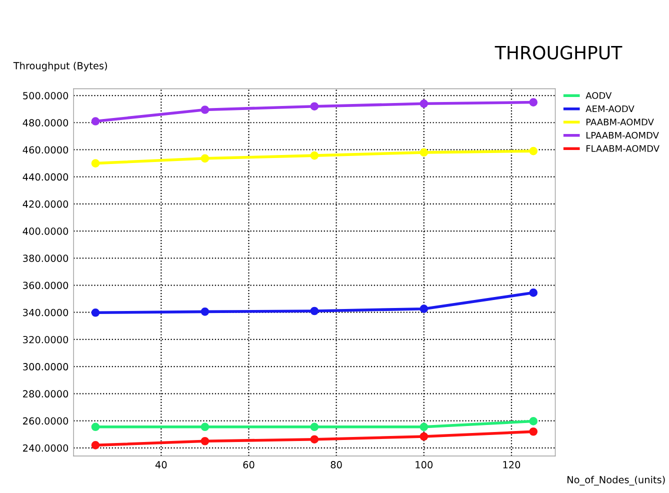 This screenshot has width=669, height=493. I want to click on y-tick-label: 240.0000, so click(45, 448).